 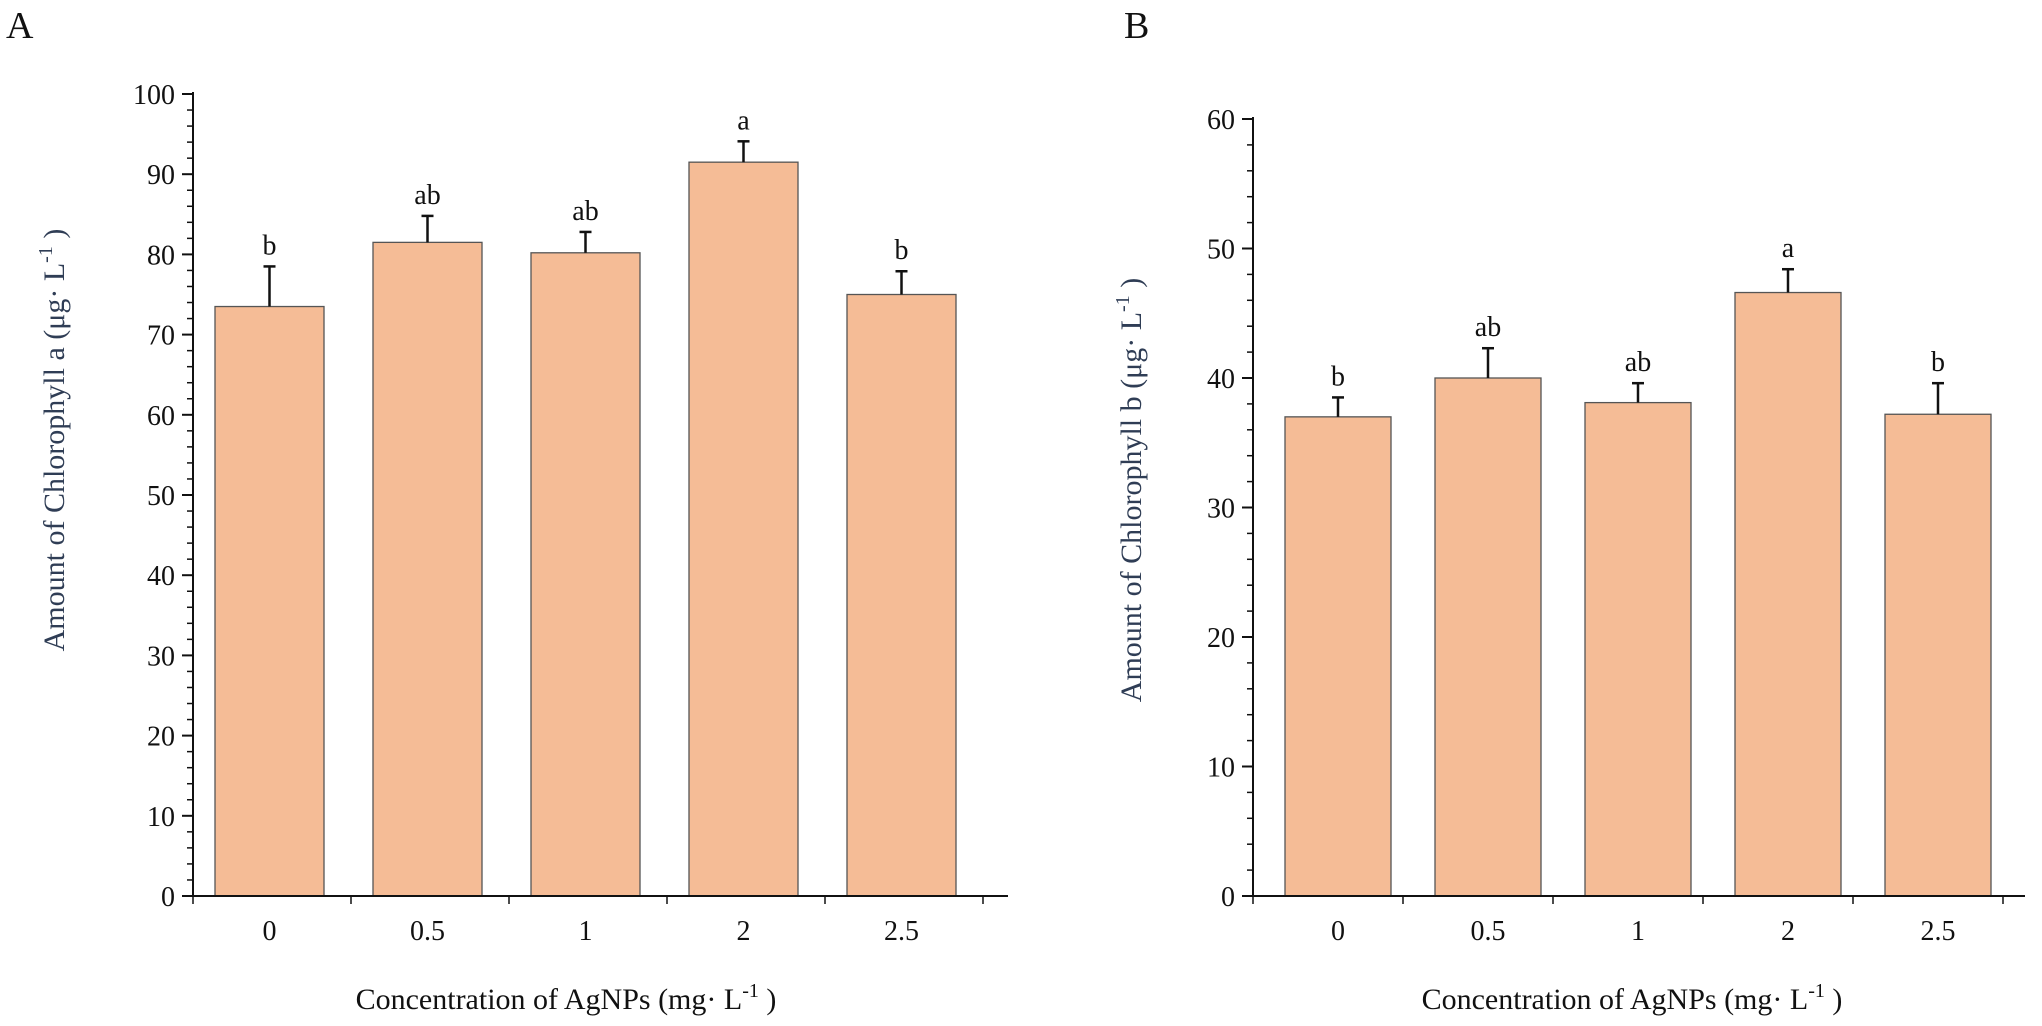 What do you see at coordinates (53, 440) in the screenshot?
I see `y-axis-label: Amount of Chlorophyll a (μg· L-1 )` at bounding box center [53, 440].